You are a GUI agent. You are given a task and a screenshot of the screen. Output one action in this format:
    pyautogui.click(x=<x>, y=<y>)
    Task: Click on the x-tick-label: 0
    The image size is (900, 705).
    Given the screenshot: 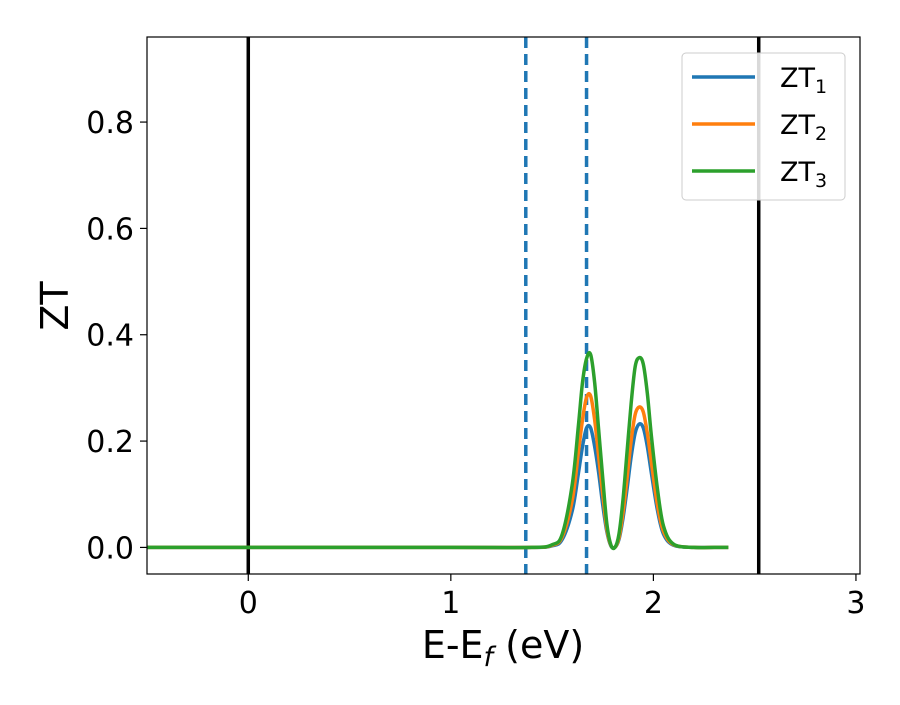 What is the action you would take?
    pyautogui.click(x=248, y=603)
    